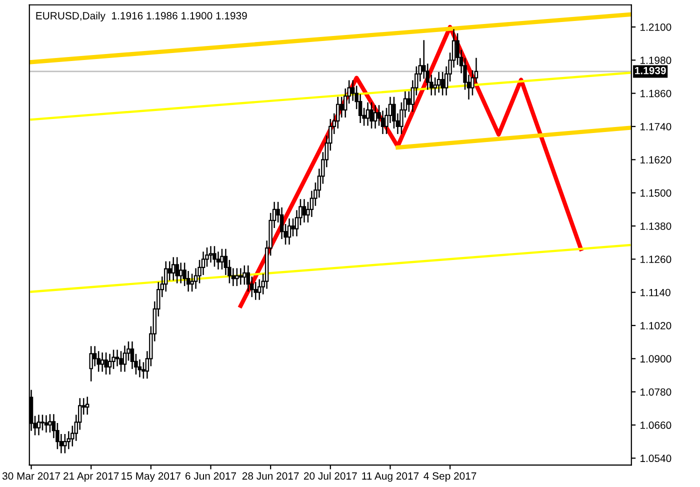 This screenshot has height=487, width=700. I want to click on y-tick-label: 1.1260, so click(656, 260).